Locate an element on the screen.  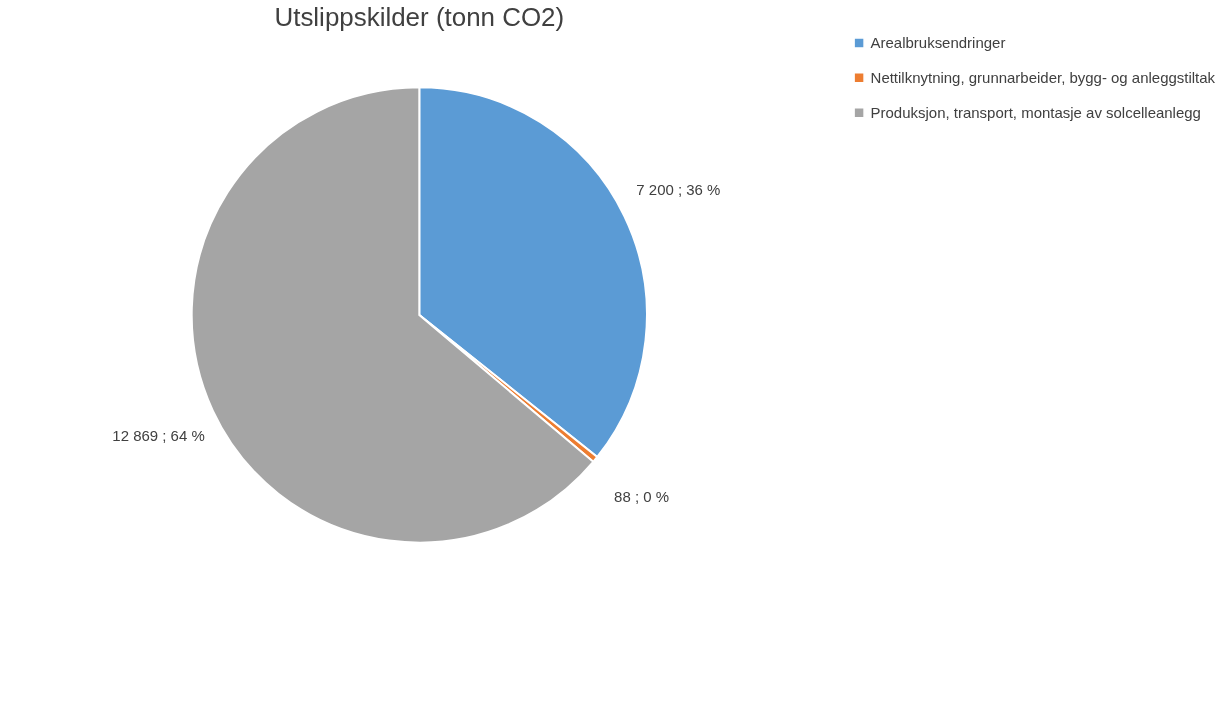
data-label: 7 200 ; 36 % is located at coordinates (678, 190).